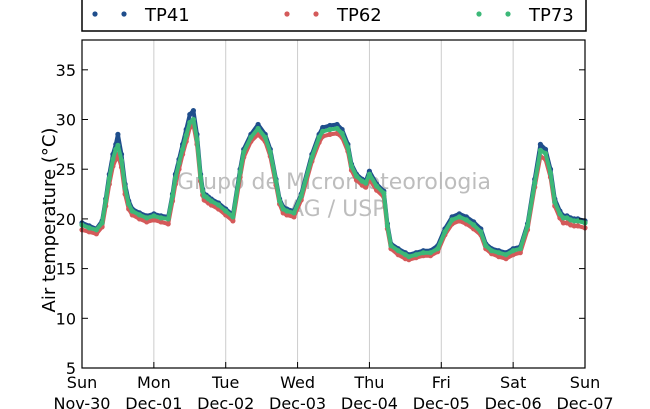 The image size is (650, 409). I want to click on x-tick-label-day: Tue, so click(225, 382).